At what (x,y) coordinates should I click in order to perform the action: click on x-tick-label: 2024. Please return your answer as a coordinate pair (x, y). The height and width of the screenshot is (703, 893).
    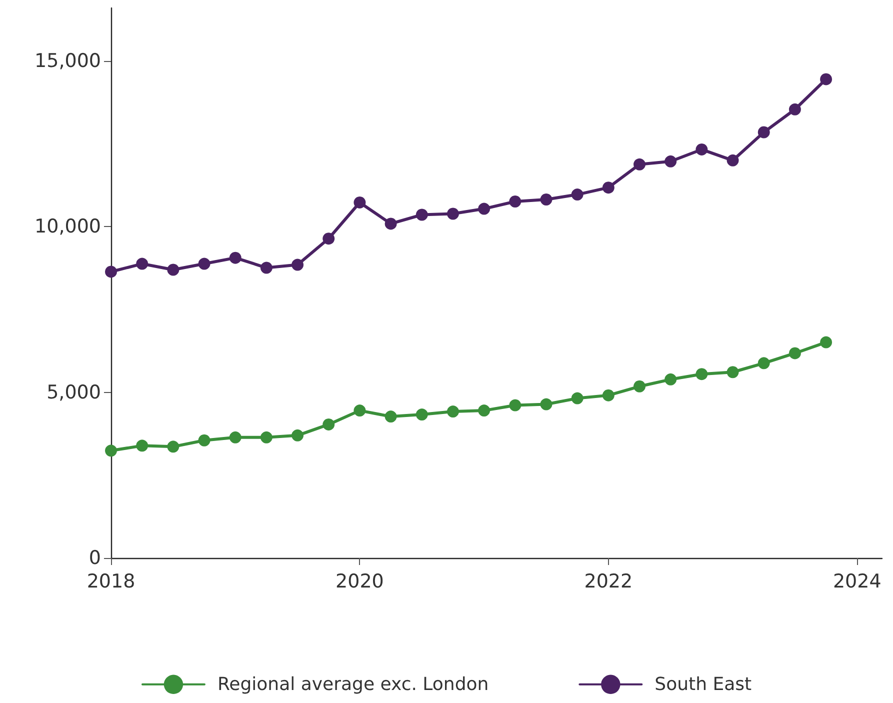
    Looking at the image, I should click on (857, 581).